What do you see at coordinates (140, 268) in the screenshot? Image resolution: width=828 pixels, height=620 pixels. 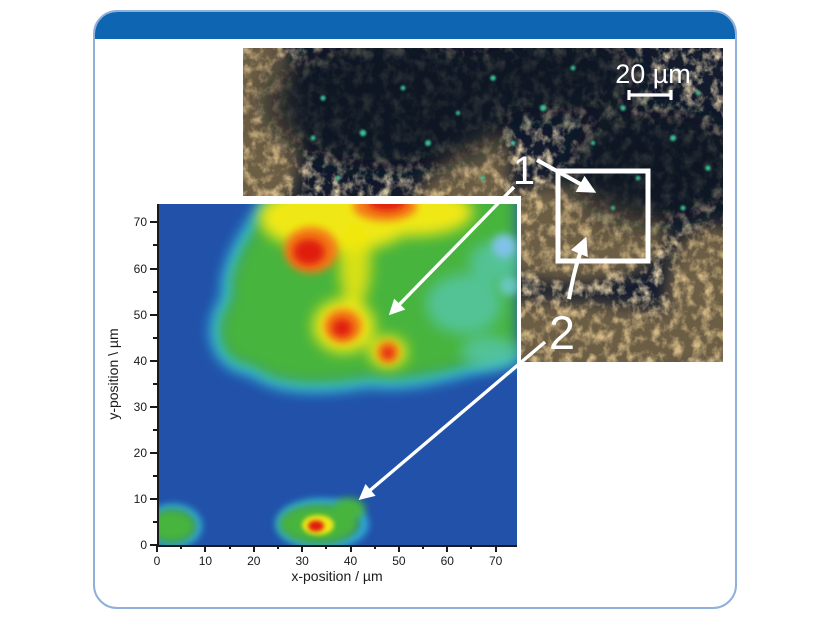 I see `y-tick-label: 60` at bounding box center [140, 268].